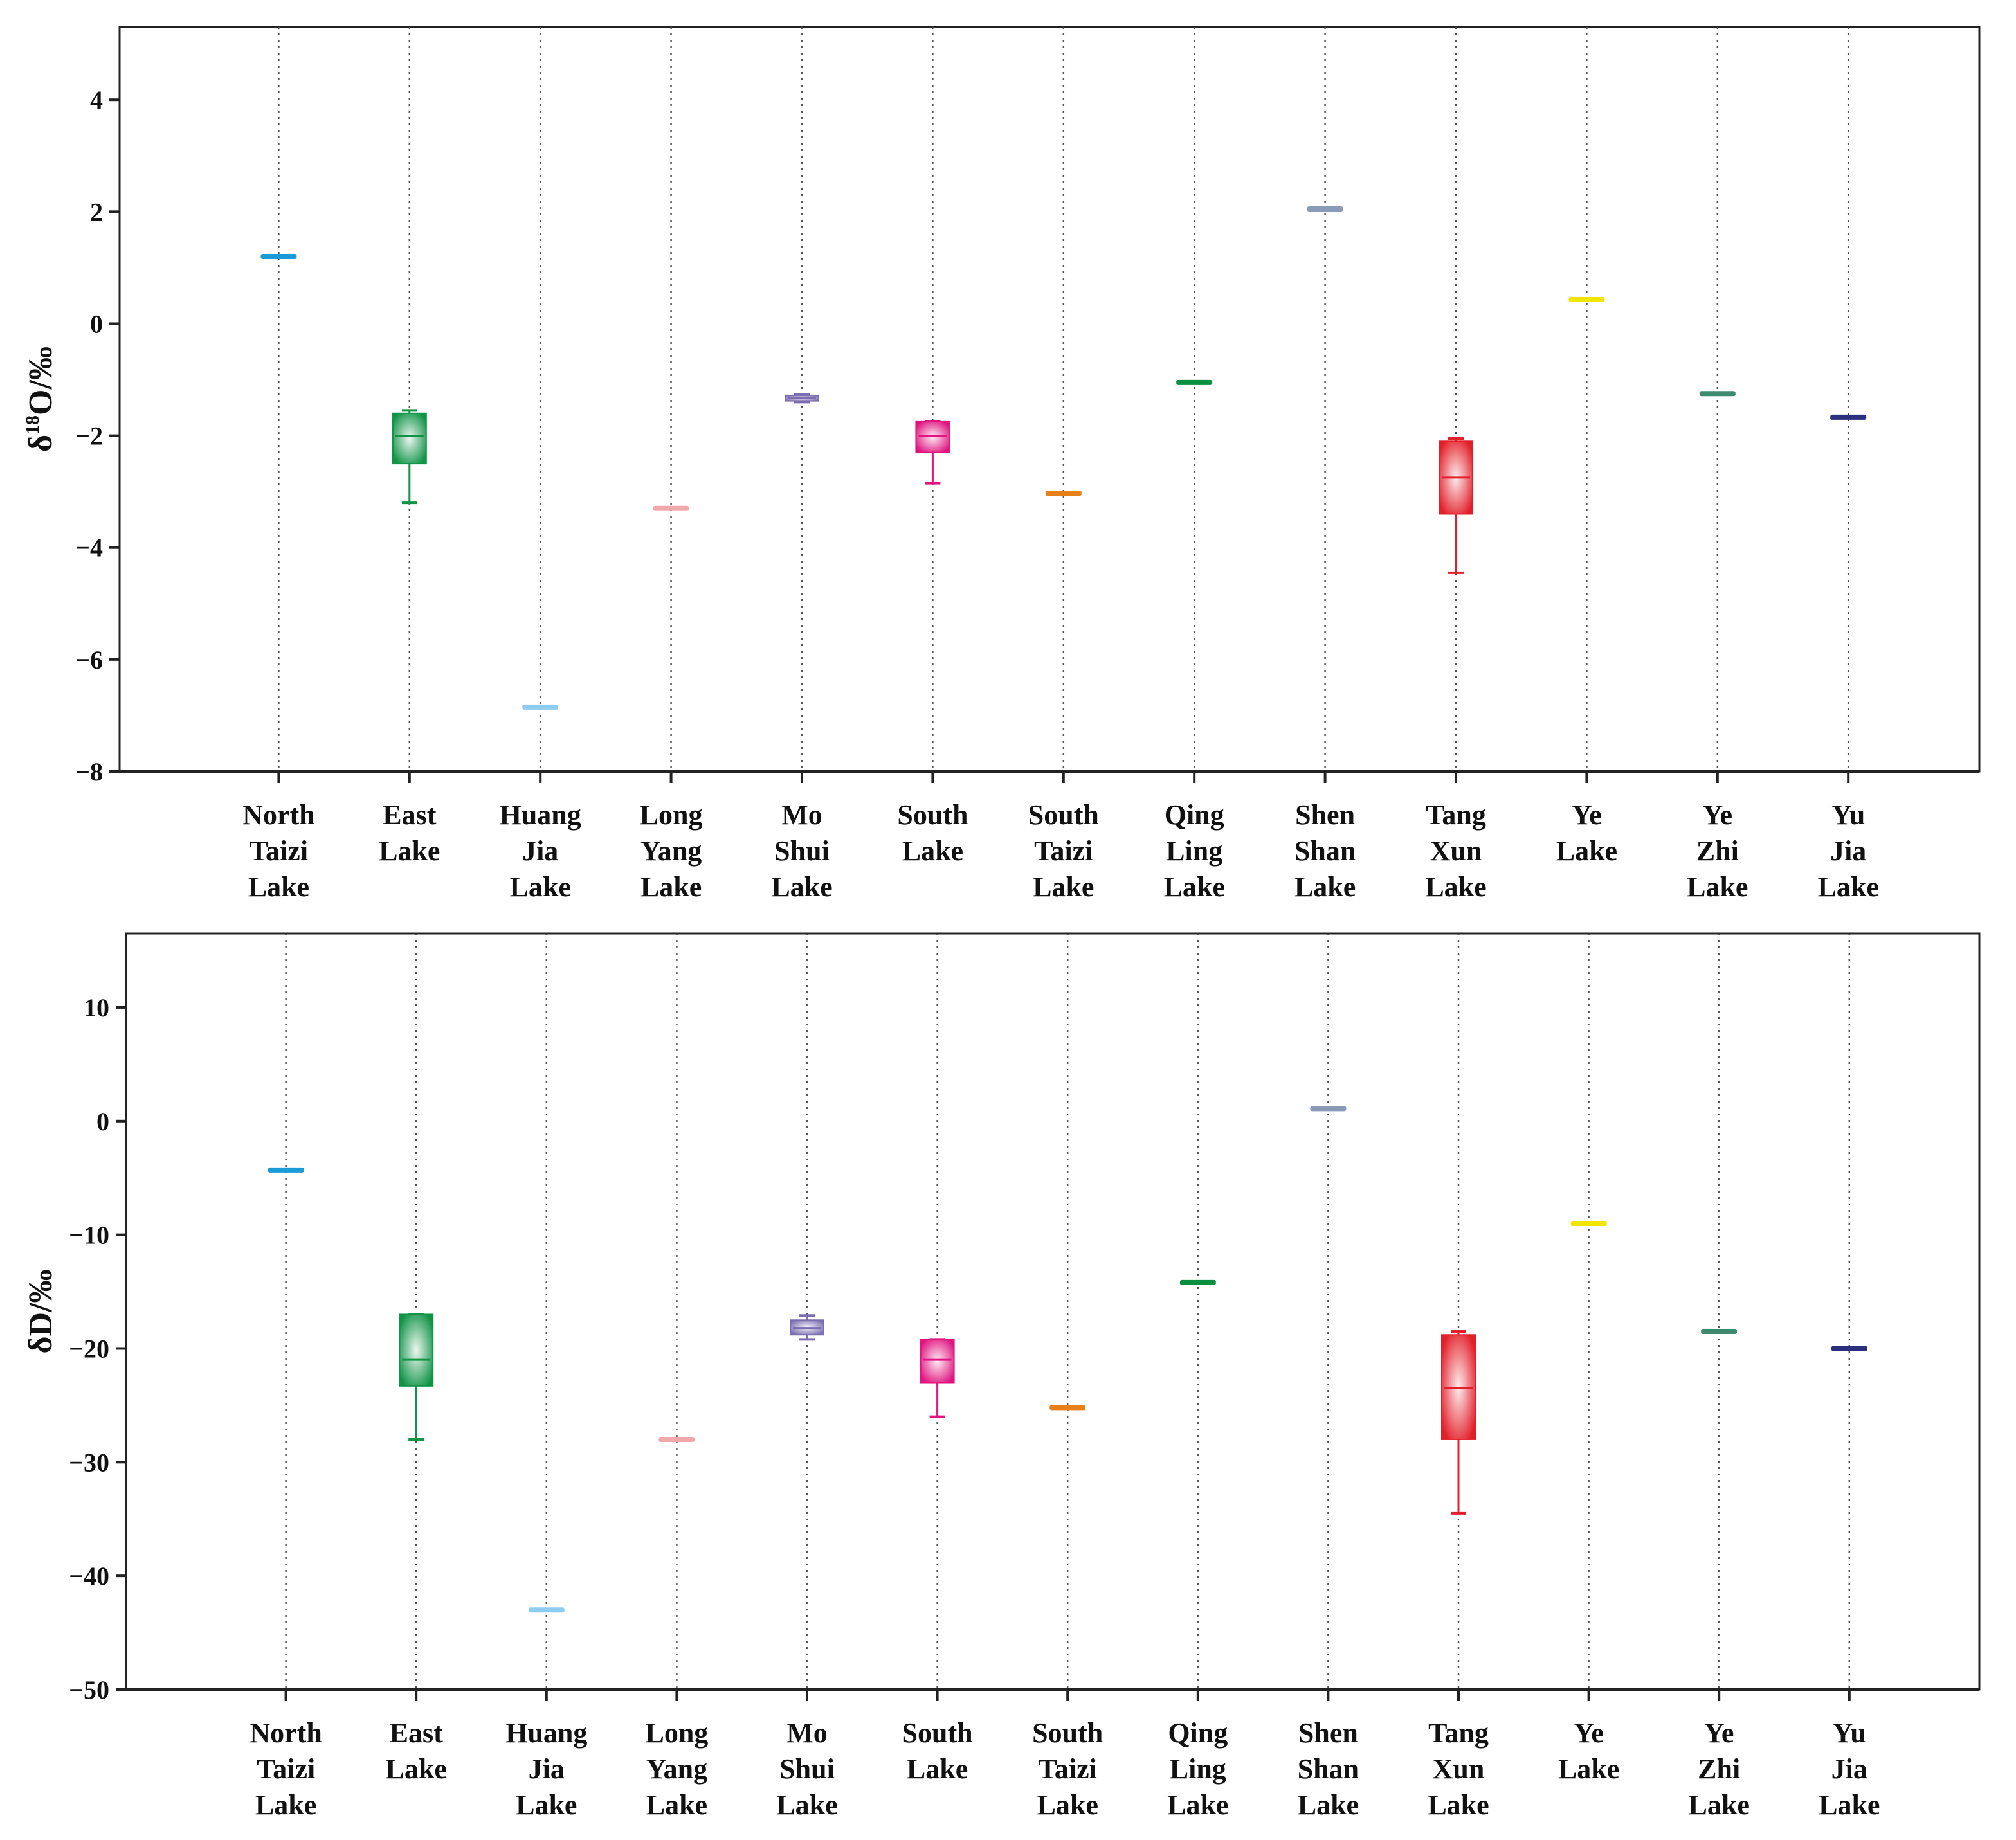  What do you see at coordinates (801, 851) in the screenshot?
I see `delta-o18-x-tick-label-mo-shui-lake: Mo Shui Lake` at bounding box center [801, 851].